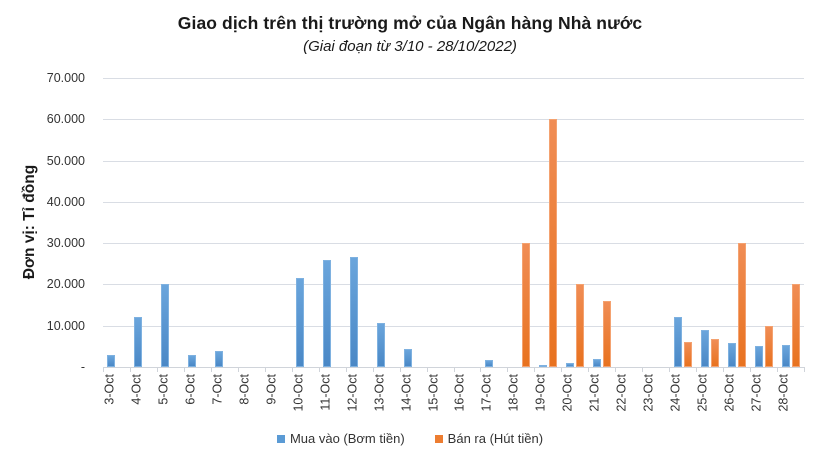 The image size is (820, 462). I want to click on y-tick-label: 10.000, so click(65, 325).